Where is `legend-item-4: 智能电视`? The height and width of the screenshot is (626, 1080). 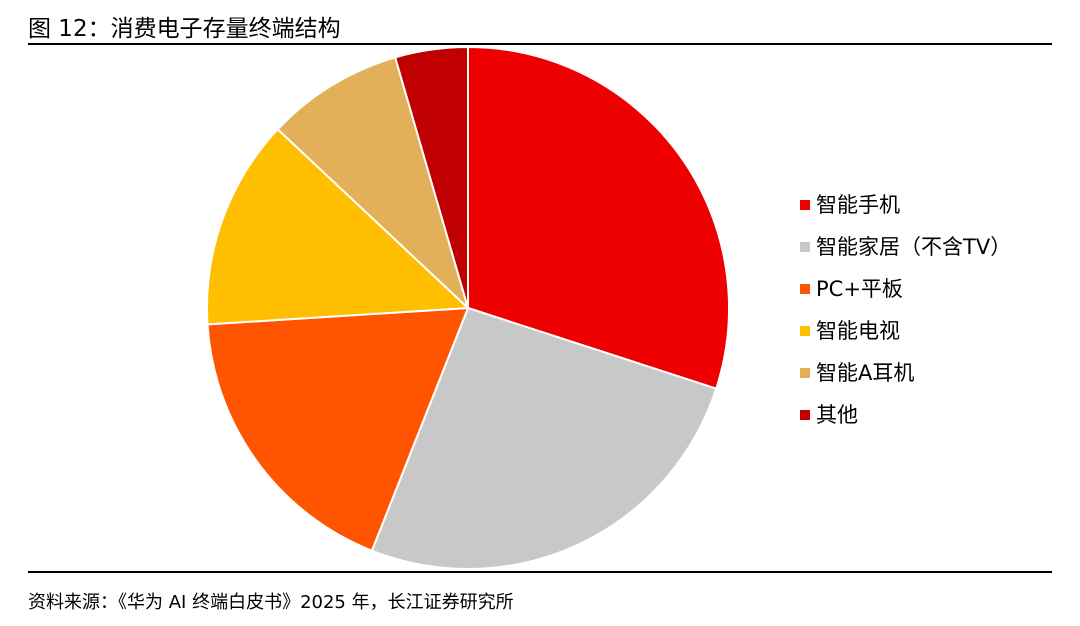
legend-item-4: 智能电视 is located at coordinates (905, 331).